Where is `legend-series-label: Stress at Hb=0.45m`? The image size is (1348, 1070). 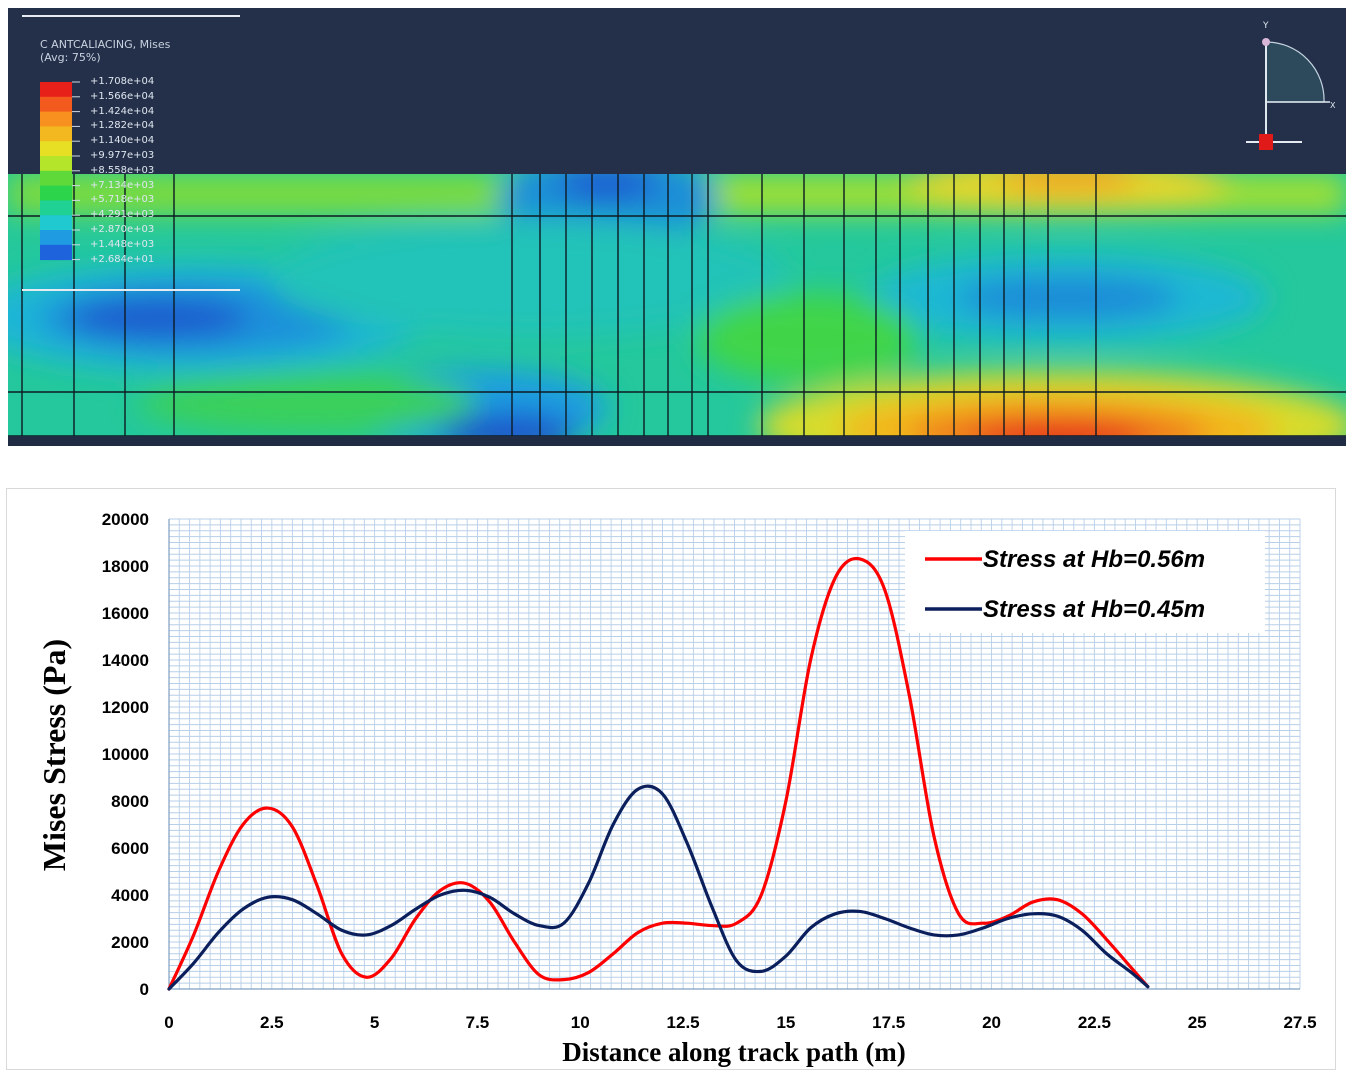
legend-series-label: Stress at Hb=0.45m is located at coordinates (1094, 609).